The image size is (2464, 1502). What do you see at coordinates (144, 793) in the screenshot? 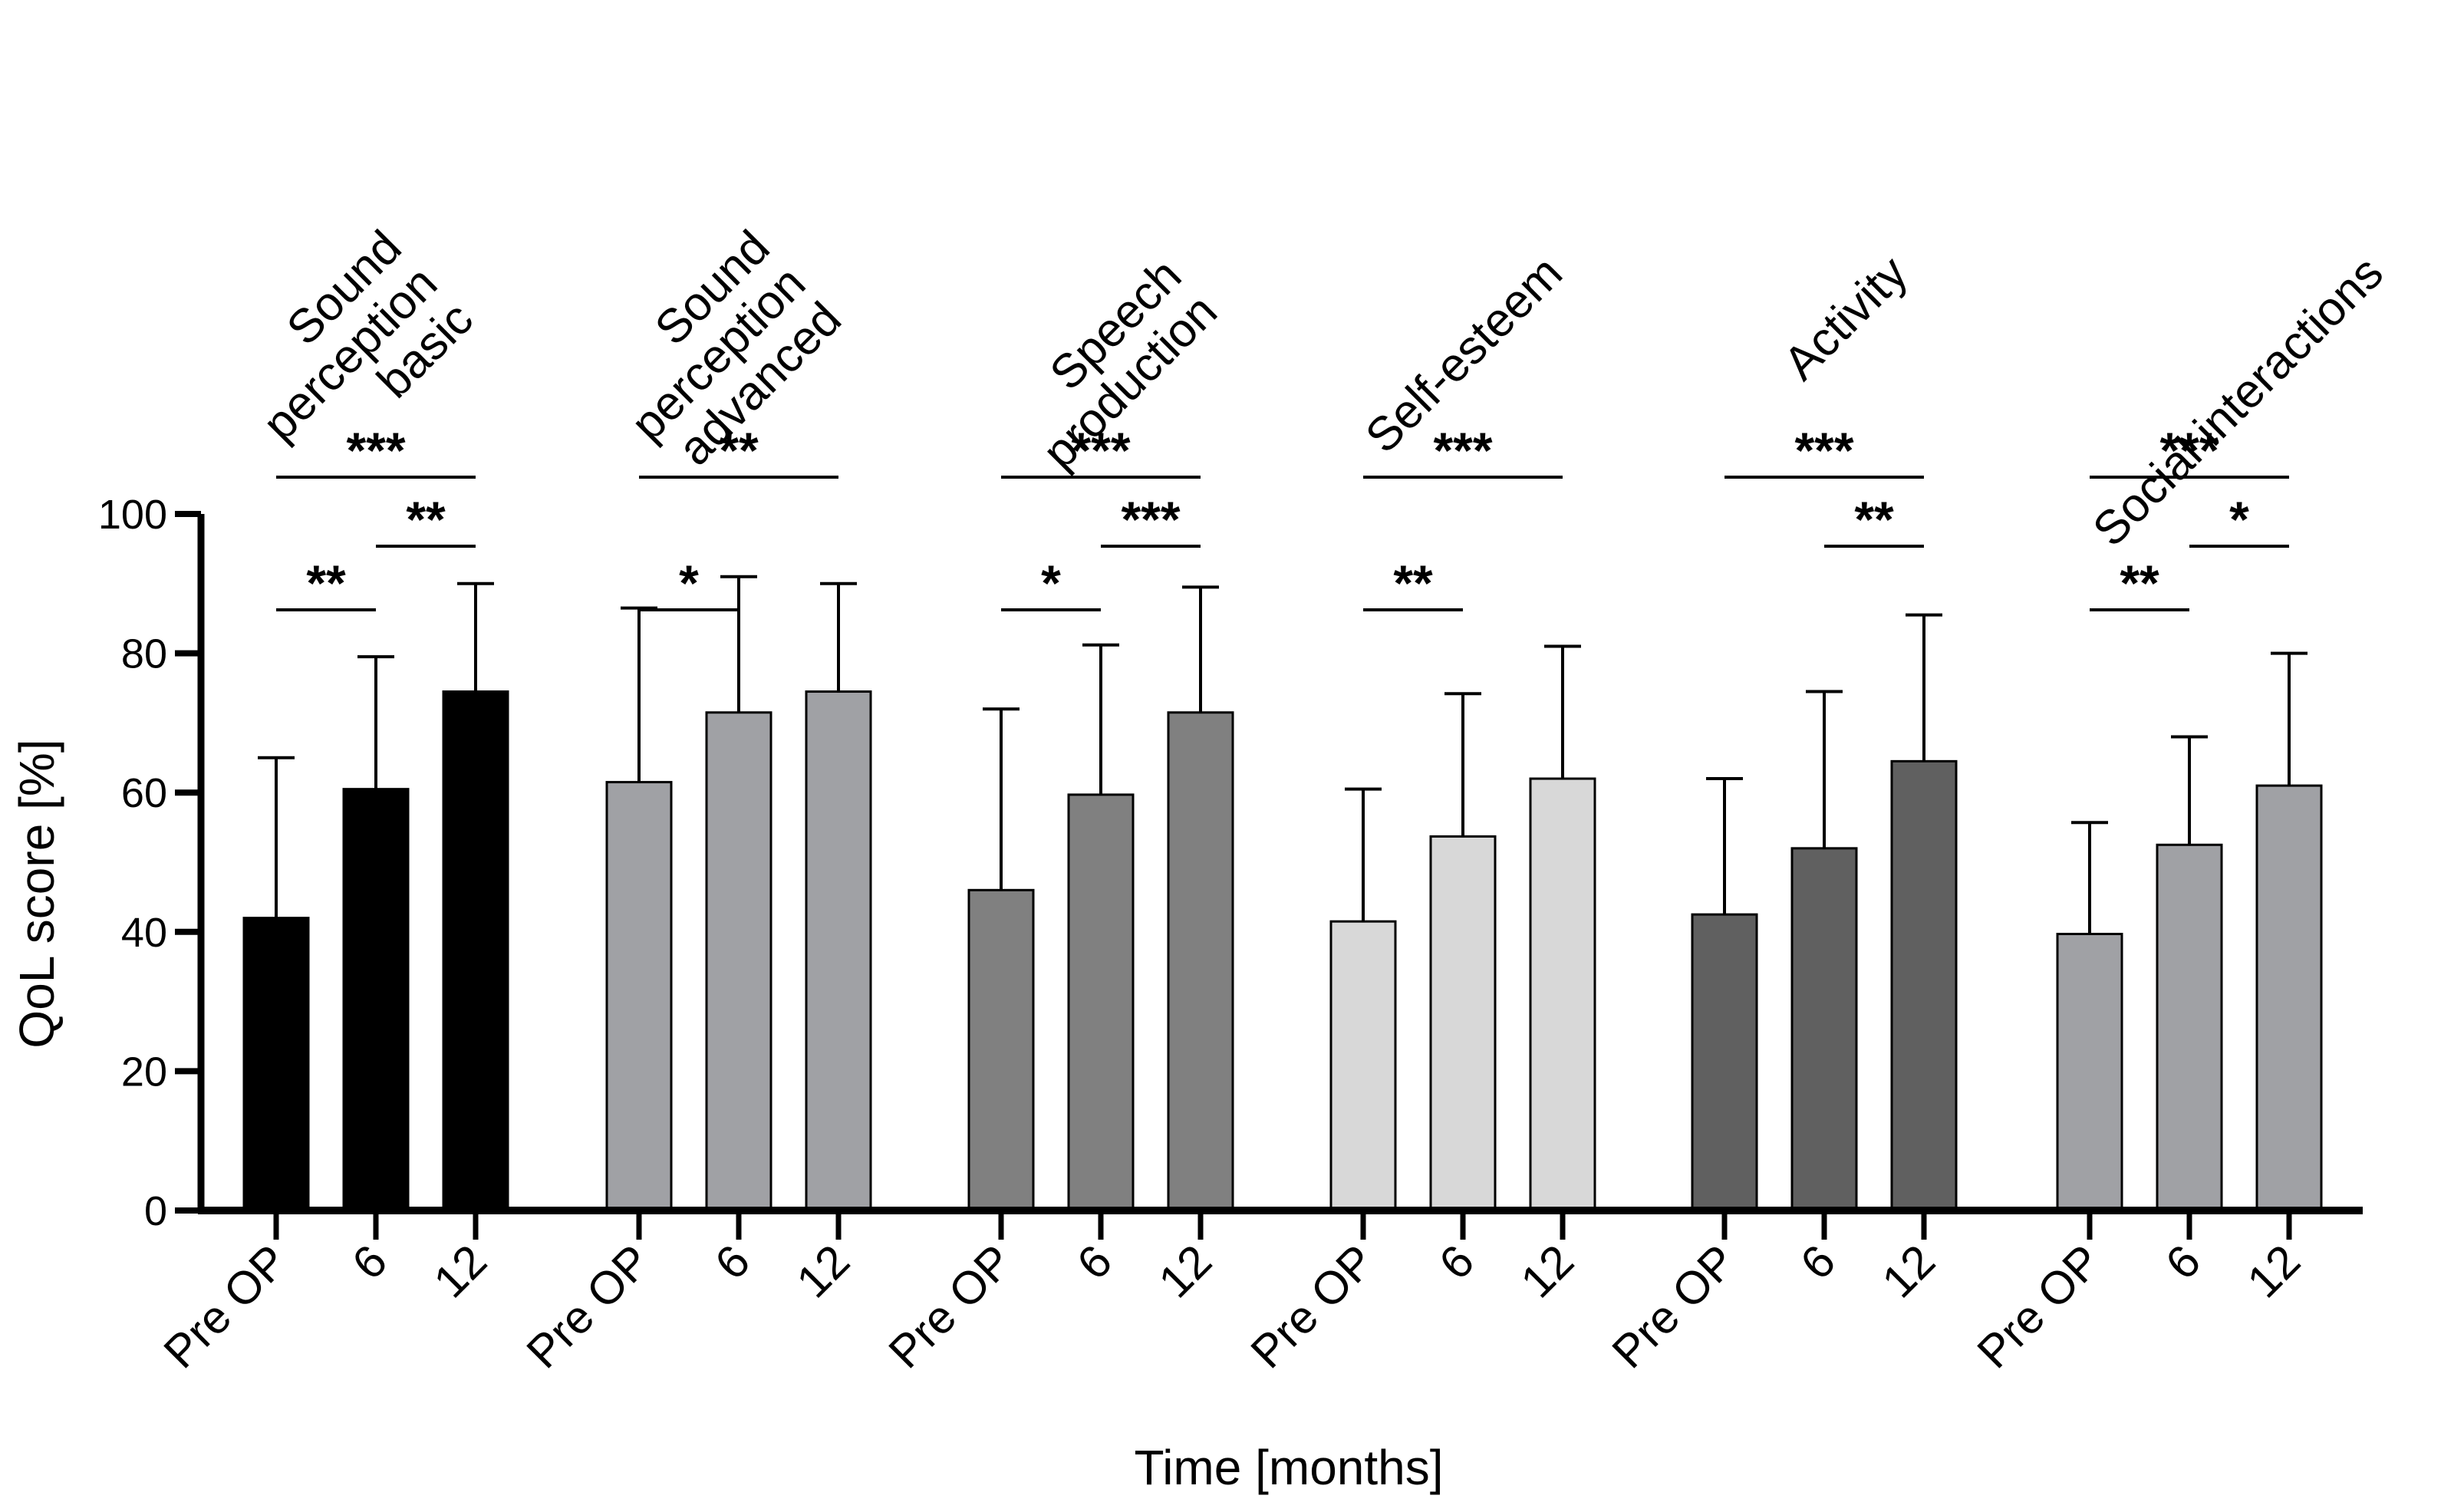
I see `y-tick-label: 60` at bounding box center [144, 793].